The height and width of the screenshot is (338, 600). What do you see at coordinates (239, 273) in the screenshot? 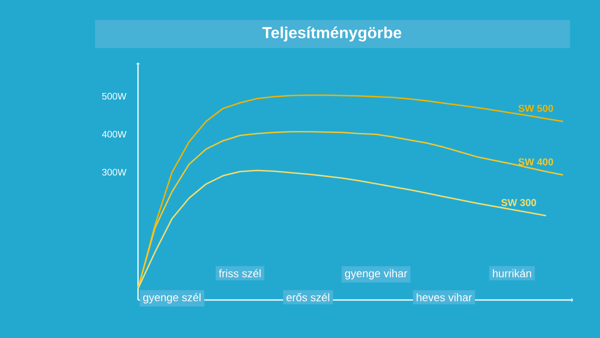
I see `x-tick-label: friss szél` at bounding box center [239, 273].